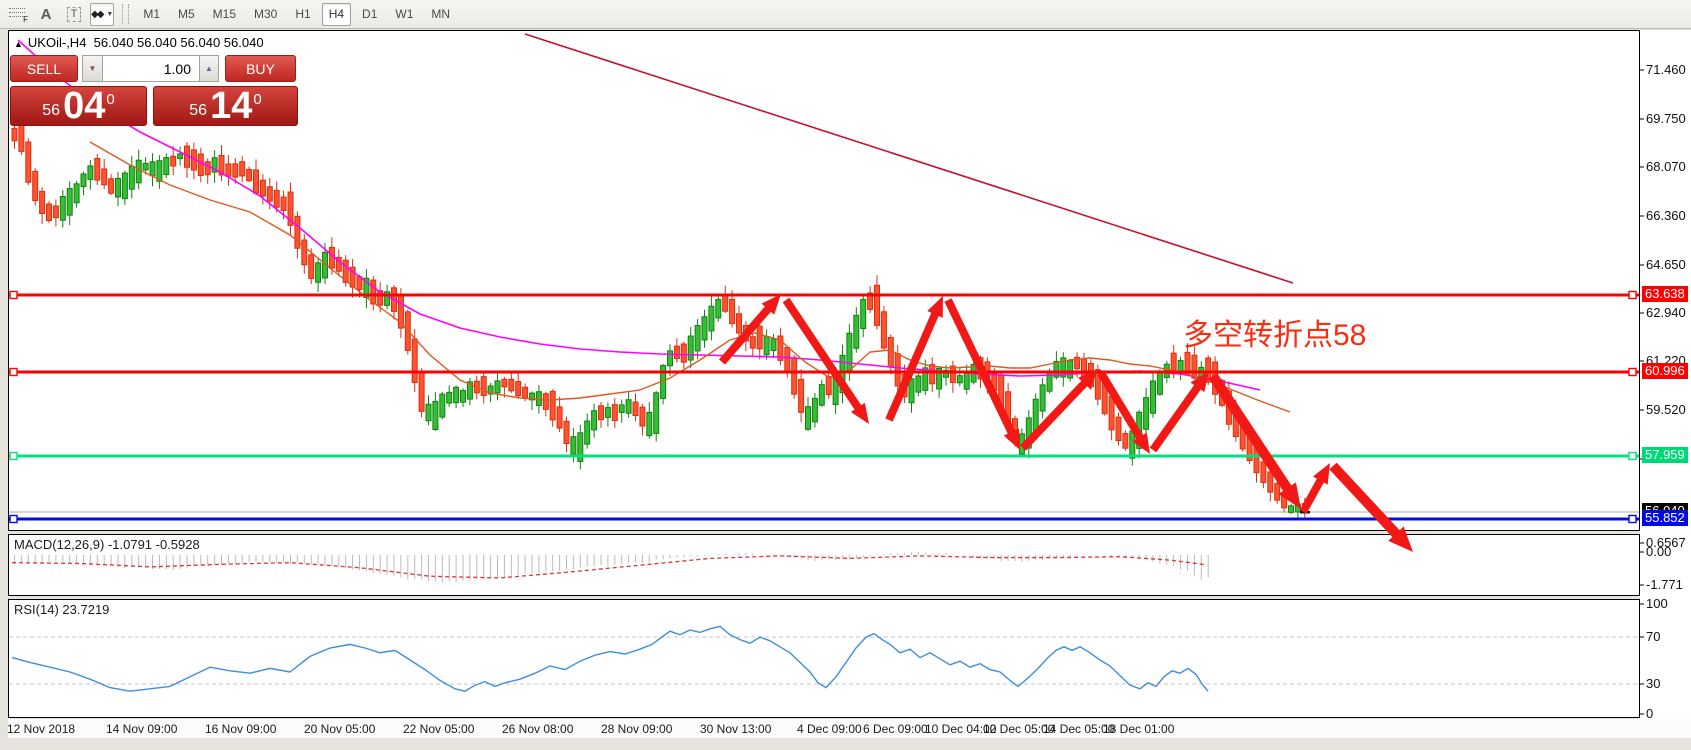 Image resolution: width=1691 pixels, height=750 pixels. Describe the element at coordinates (441, 14) in the screenshot. I see `timeframe-button-MN: MN` at that location.